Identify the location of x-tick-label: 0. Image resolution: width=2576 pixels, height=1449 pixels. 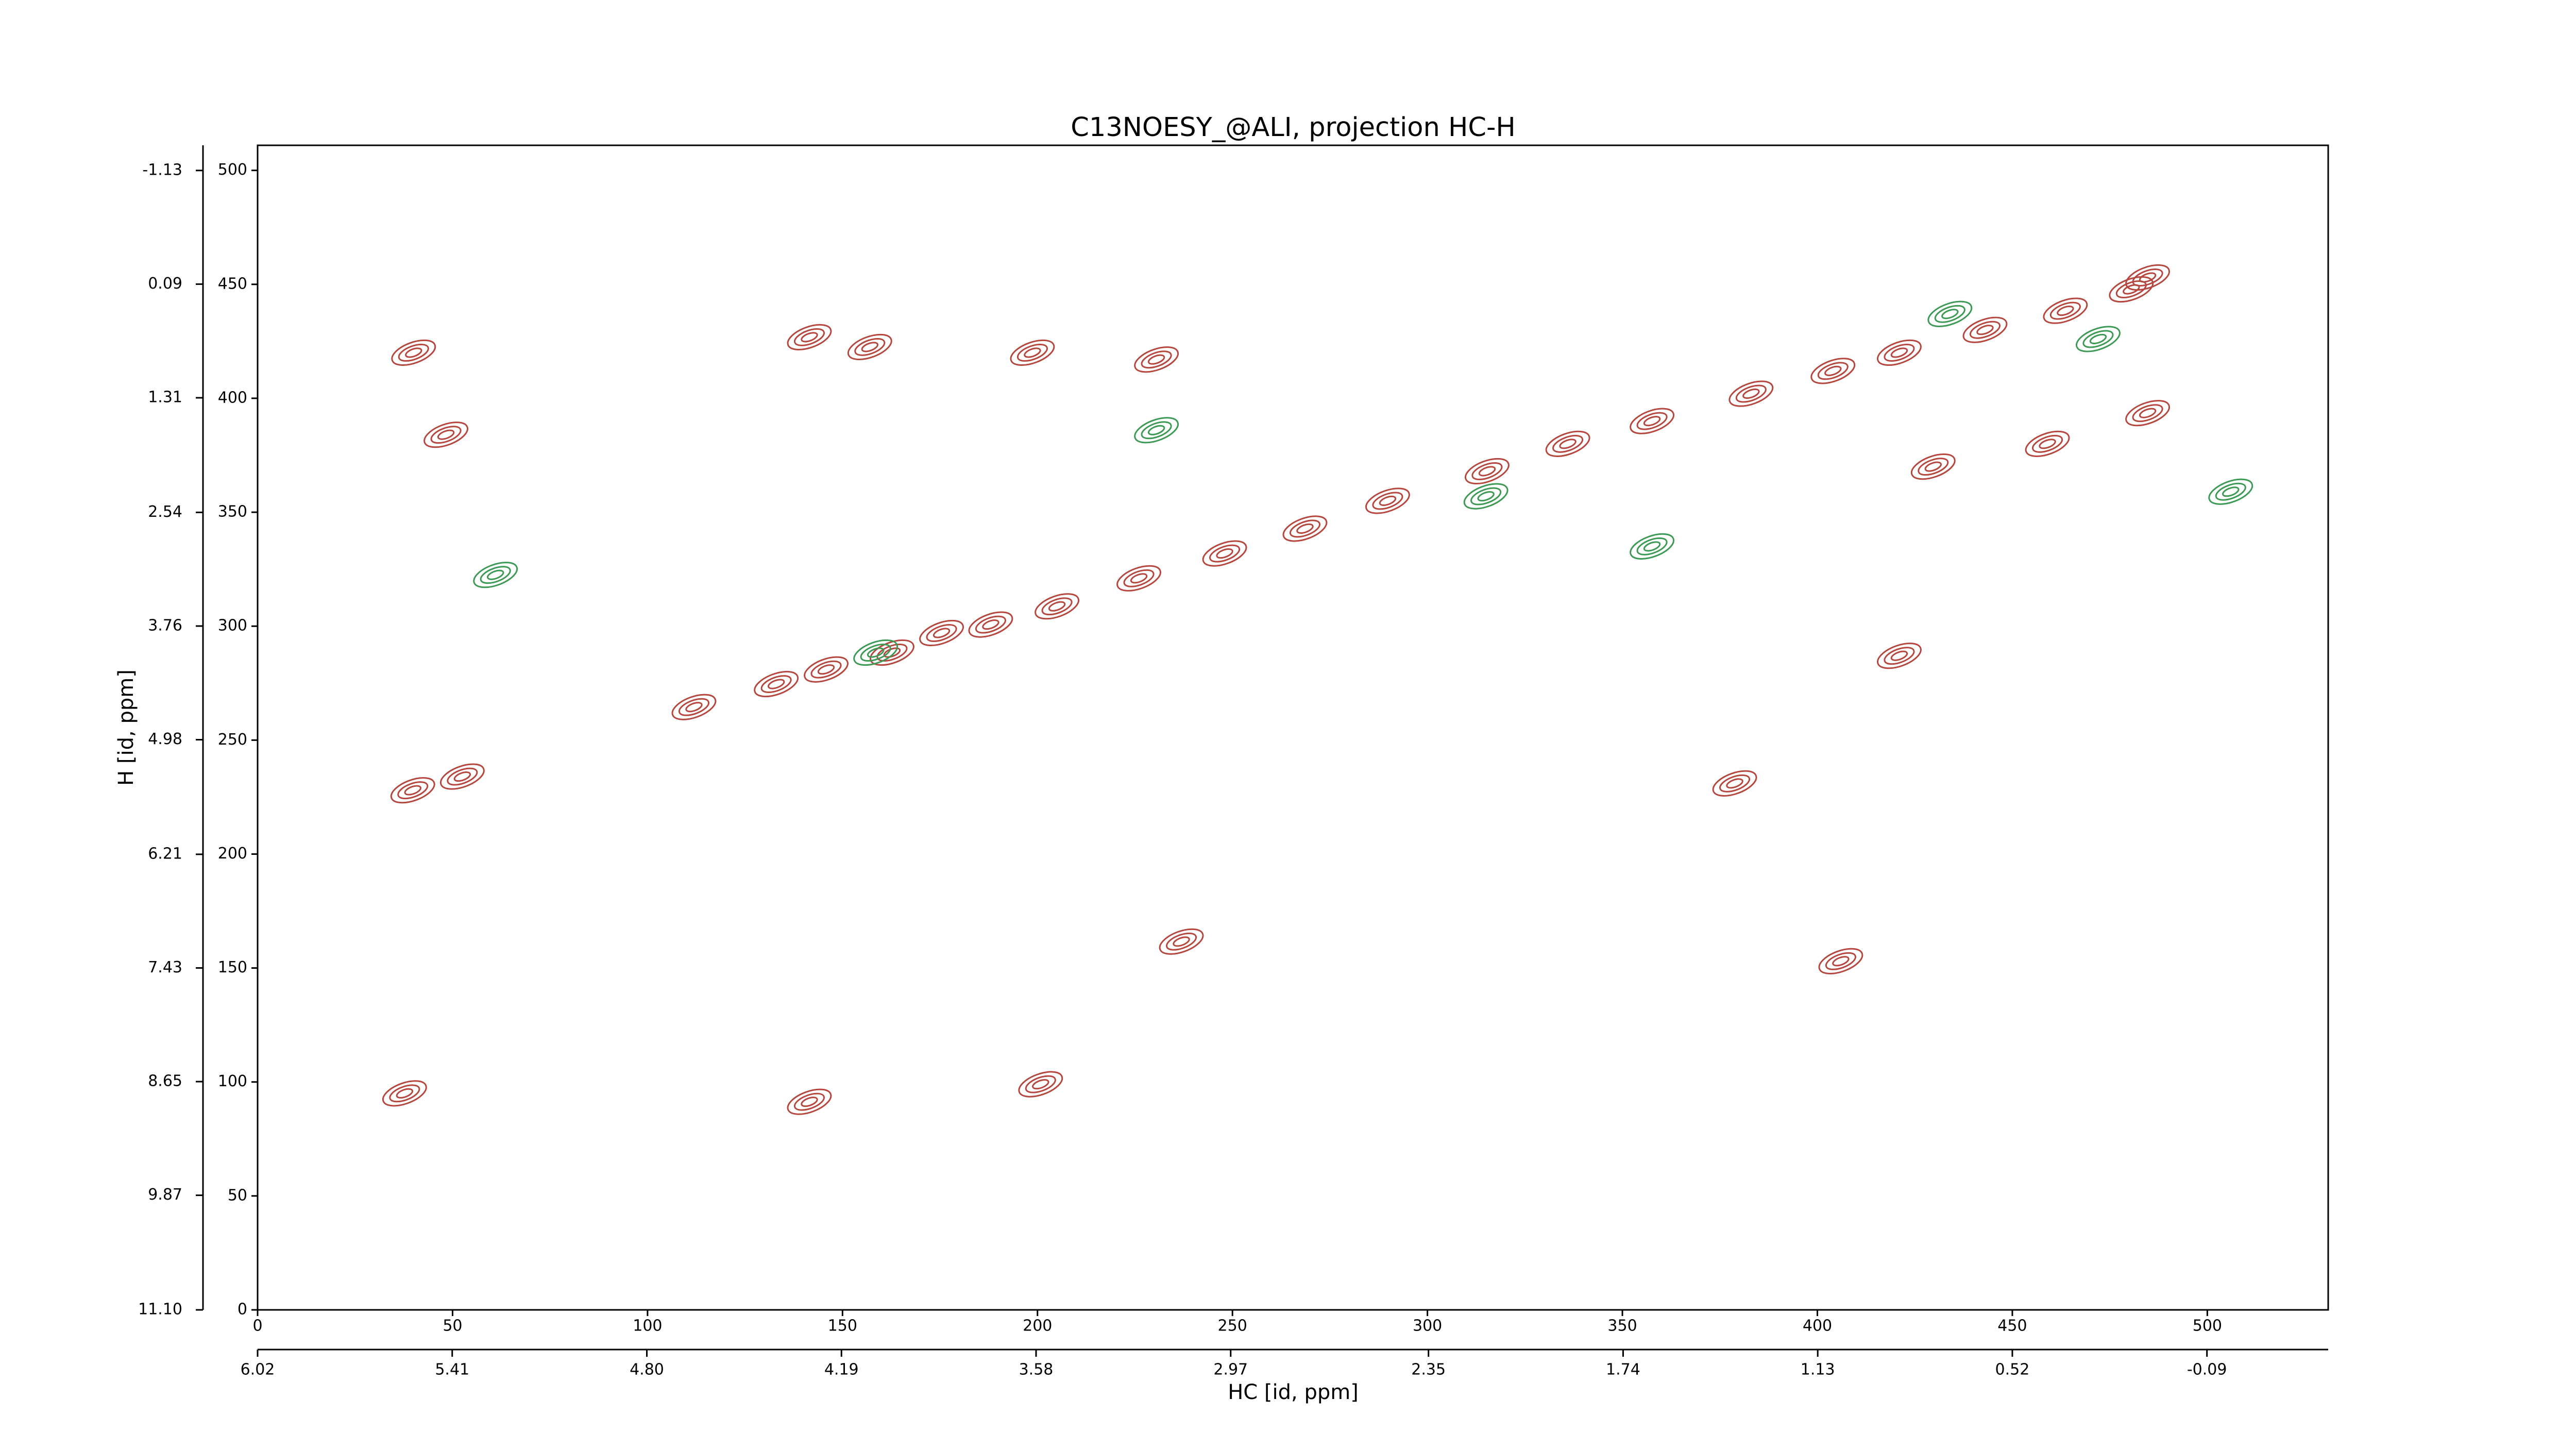
(257, 1326).